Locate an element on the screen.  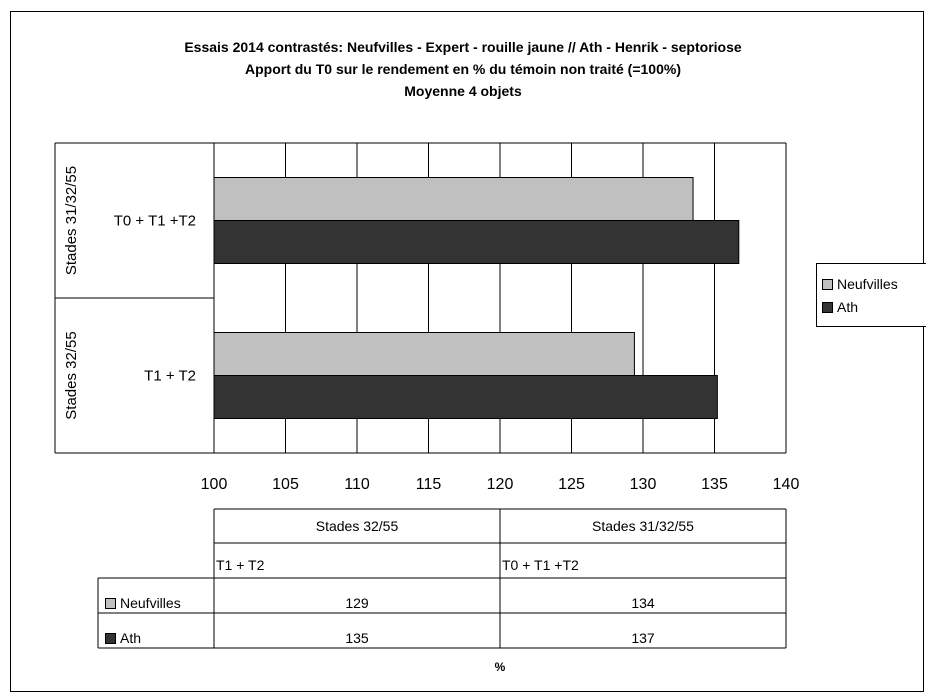
table-row-label-neufvilles: Neufvilles is located at coordinates (143, 603).